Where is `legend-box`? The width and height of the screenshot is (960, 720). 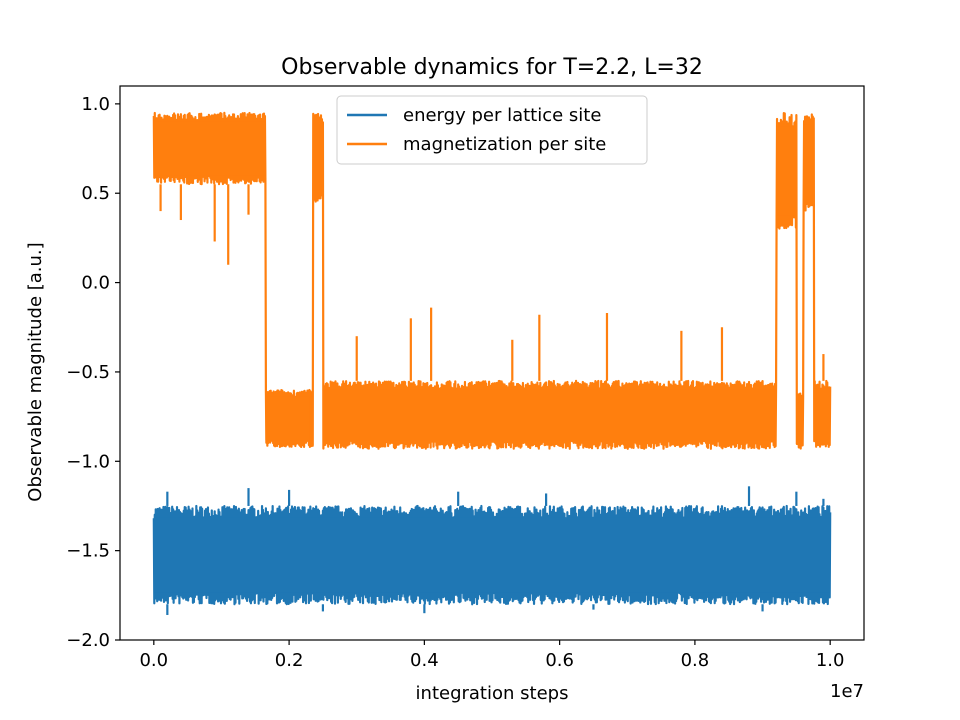
legend-box is located at coordinates (492, 130).